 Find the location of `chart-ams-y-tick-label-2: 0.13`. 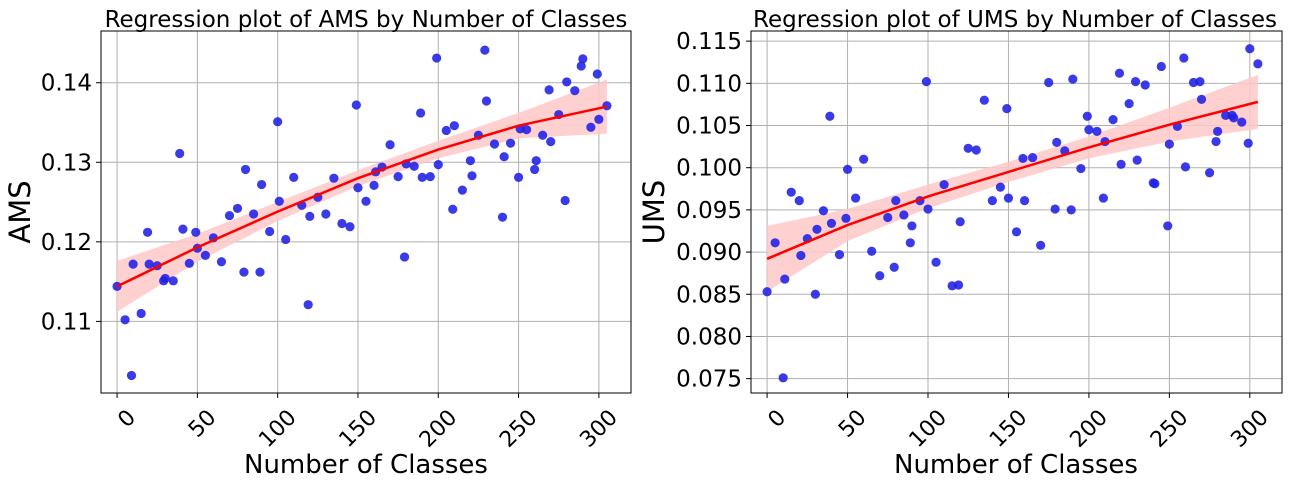

chart-ams-y-tick-label-2: 0.13 is located at coordinates (66, 163).